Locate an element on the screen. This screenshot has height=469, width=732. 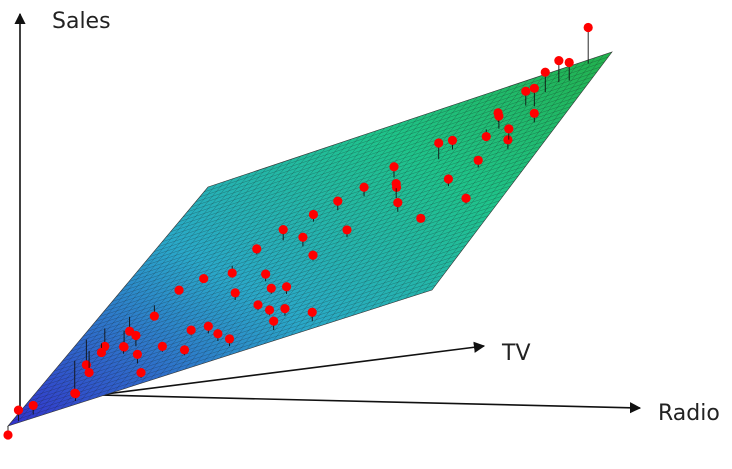
tv-axis-label: TV is located at coordinates (516, 353).